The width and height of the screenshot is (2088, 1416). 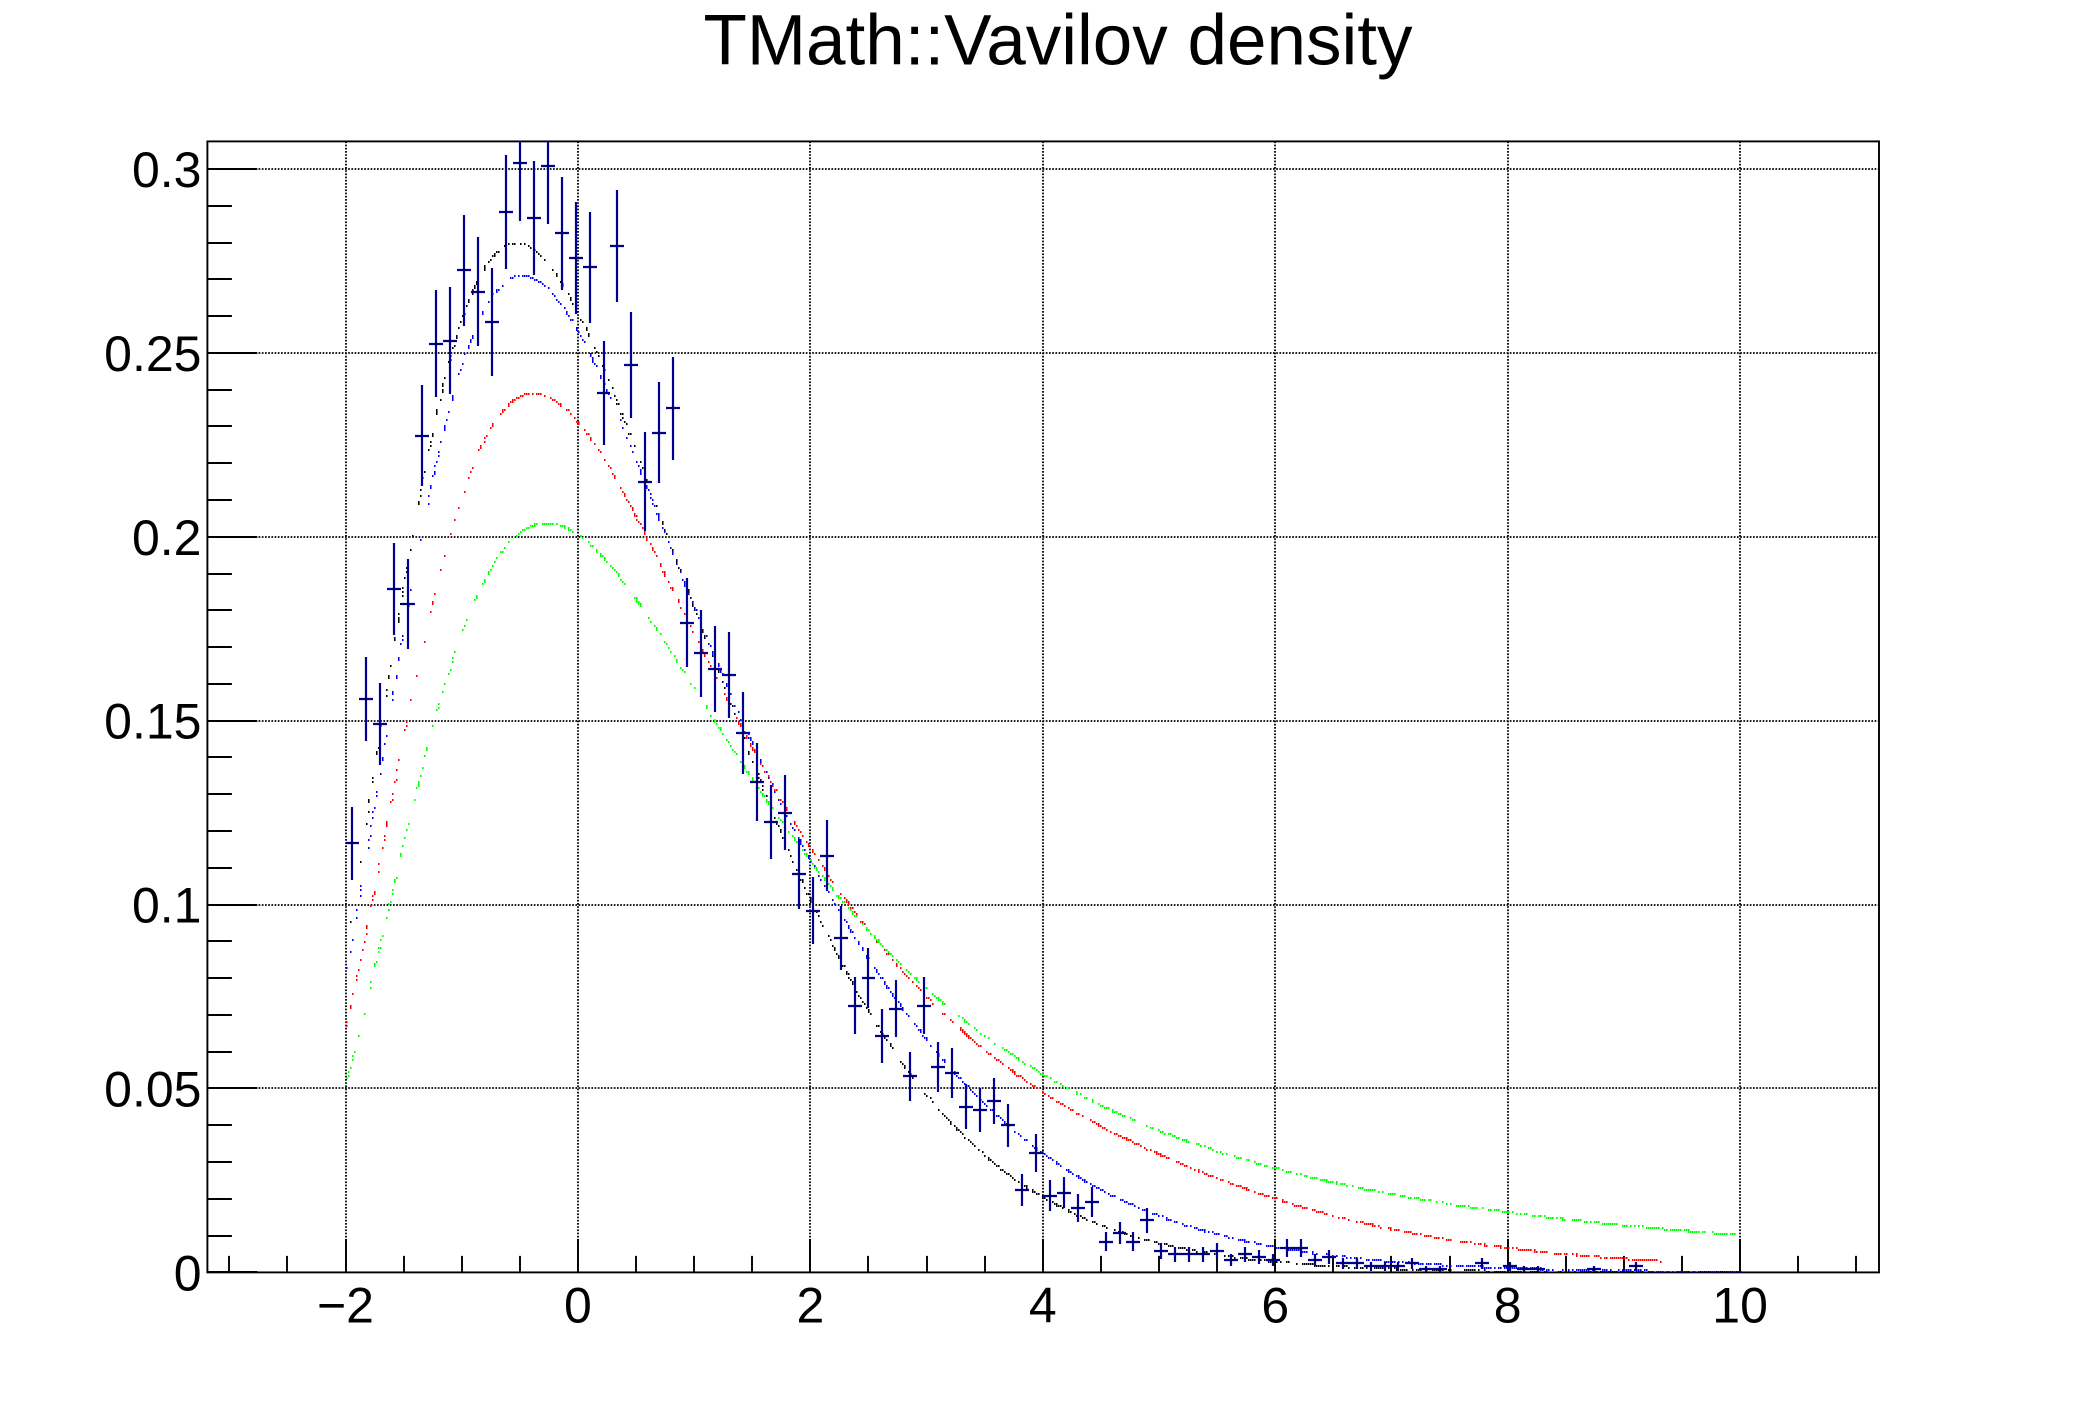 What do you see at coordinates (167, 906) in the screenshot?
I see `svg-text: 0.1` at bounding box center [167, 906].